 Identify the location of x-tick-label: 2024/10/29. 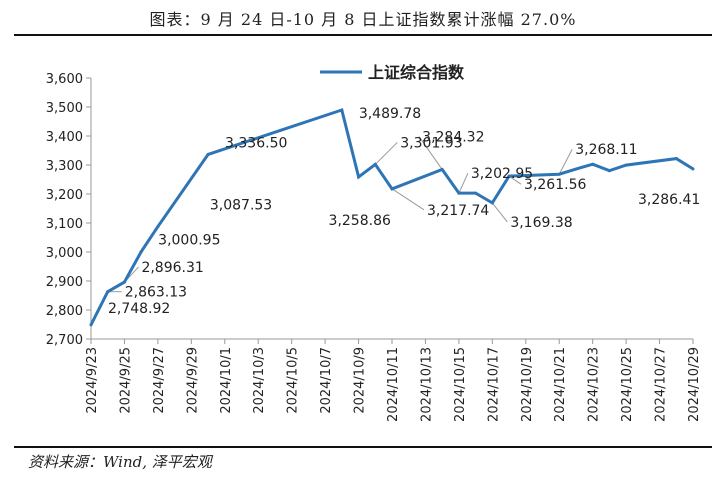
(694, 384).